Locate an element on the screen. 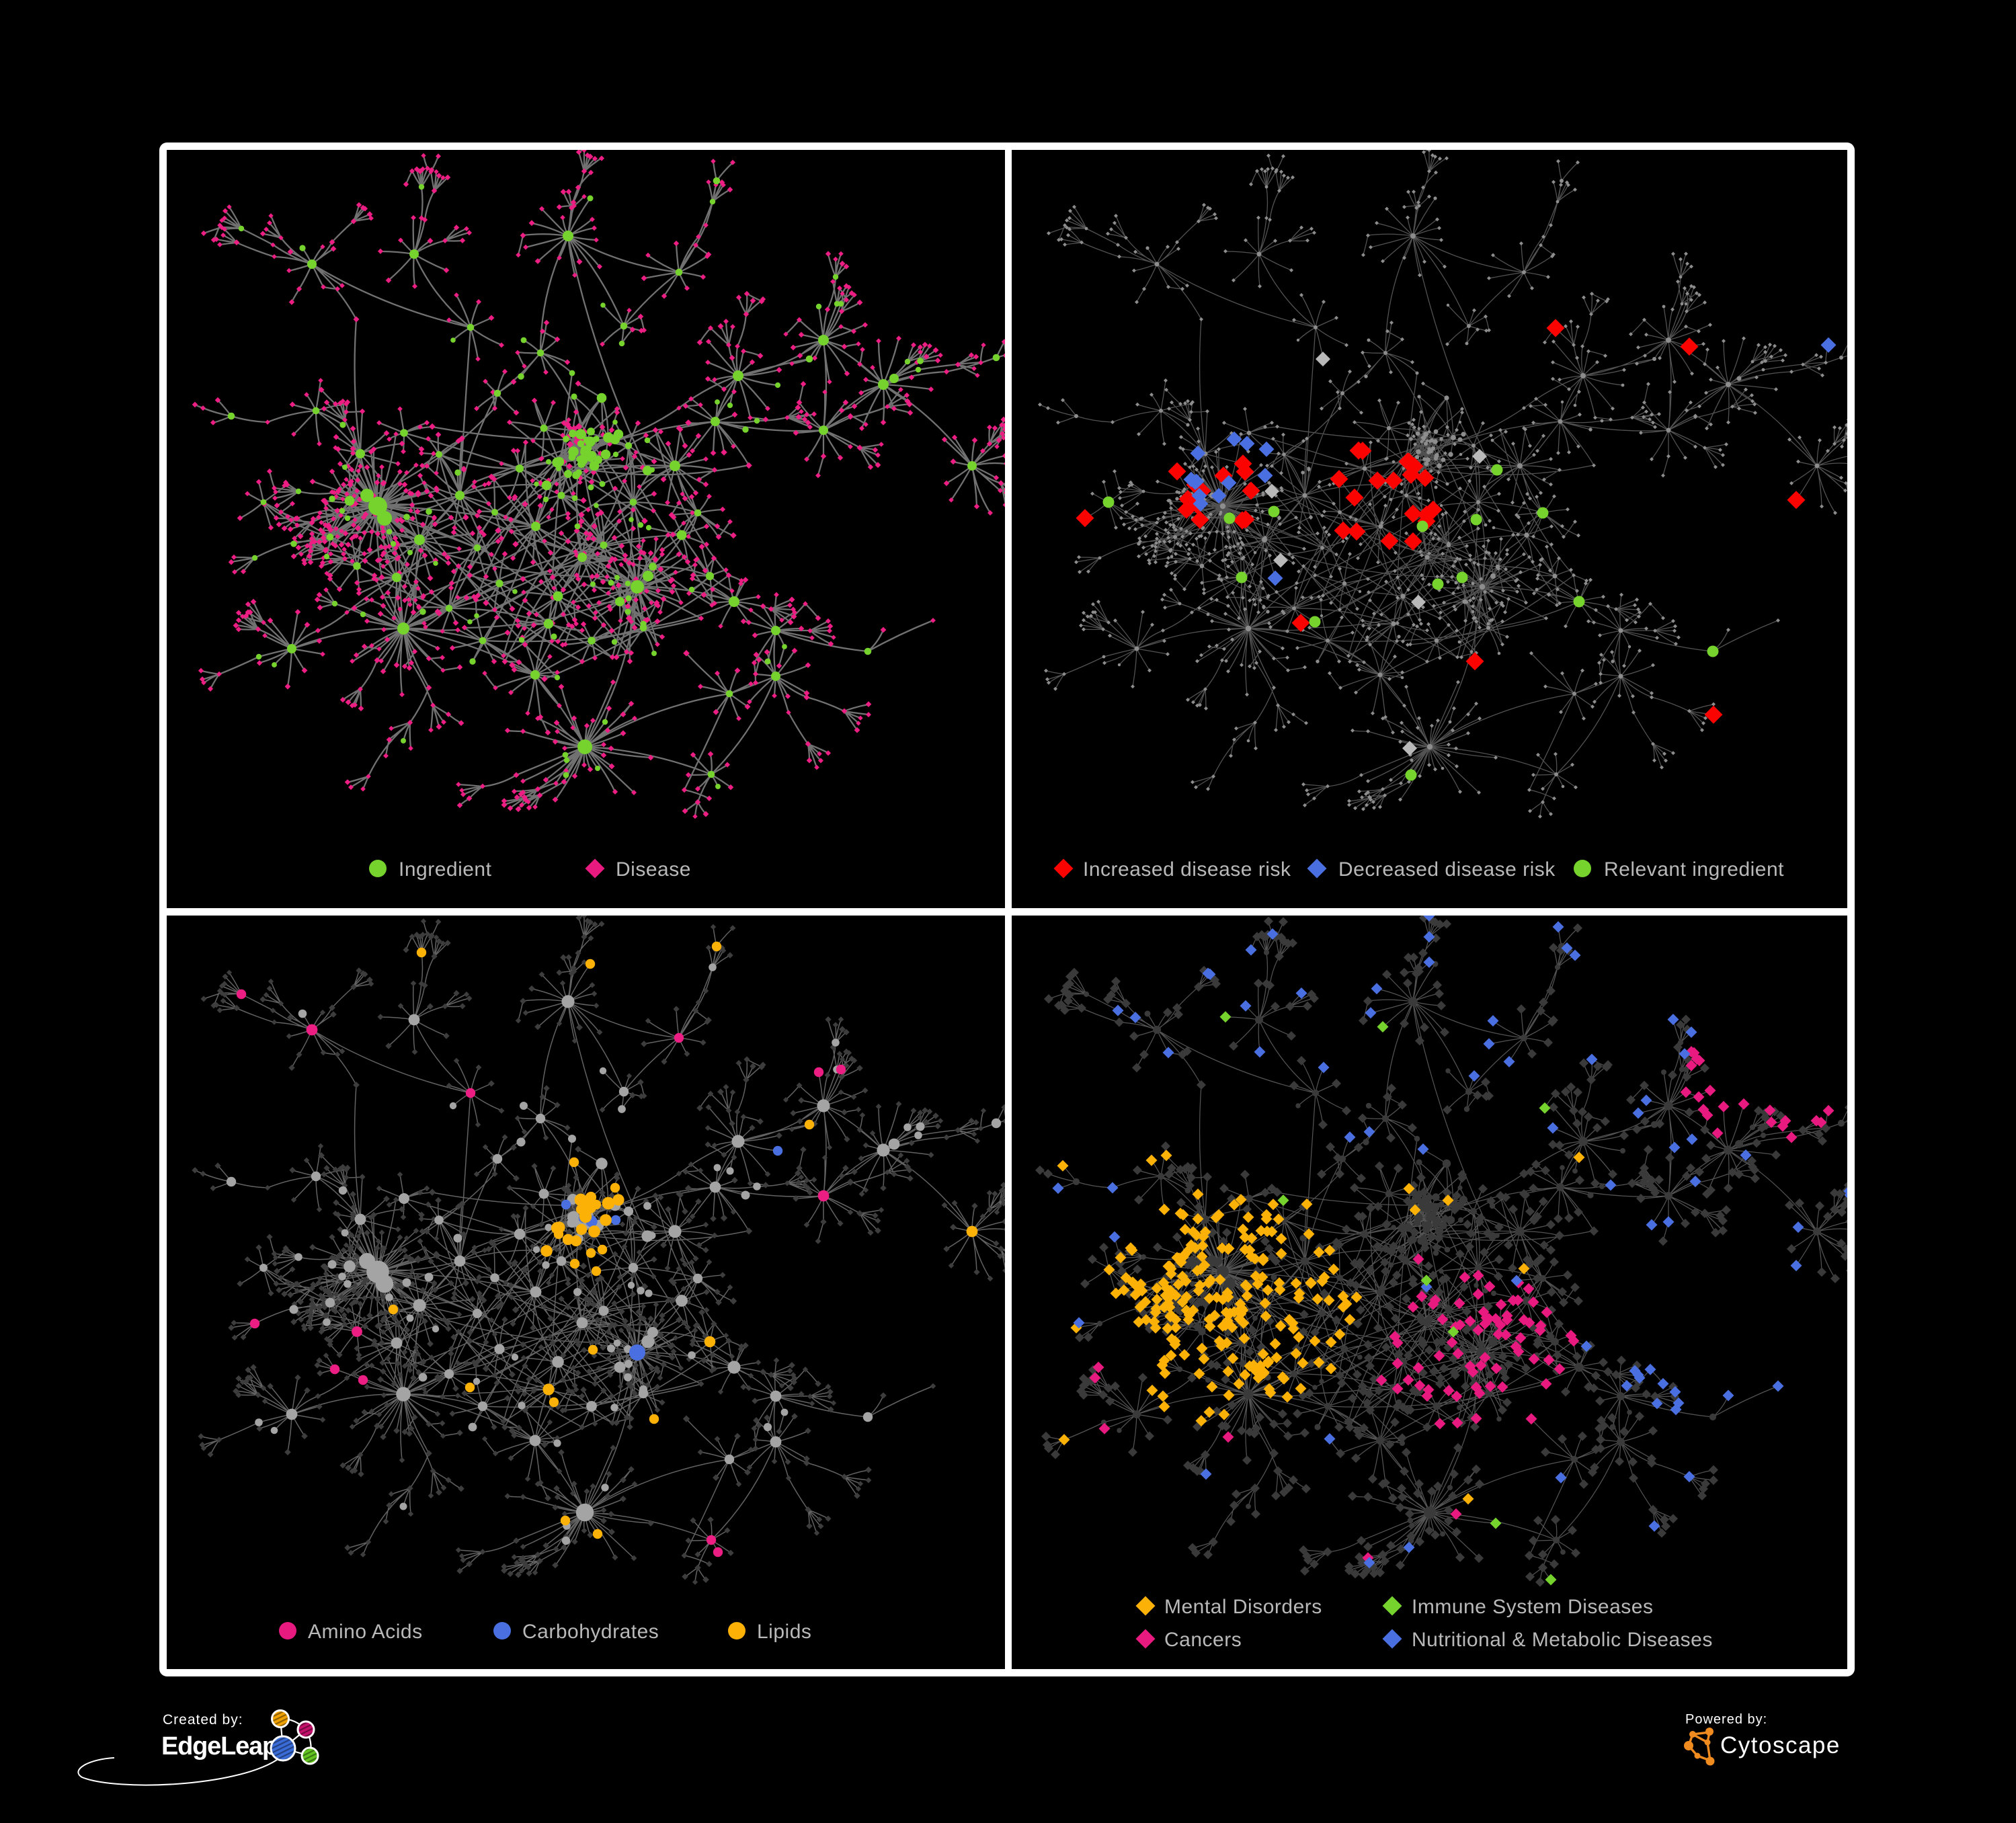 The width and height of the screenshot is (2016, 1823). svg-text: Increased disease risk is located at coordinates (1187, 869).